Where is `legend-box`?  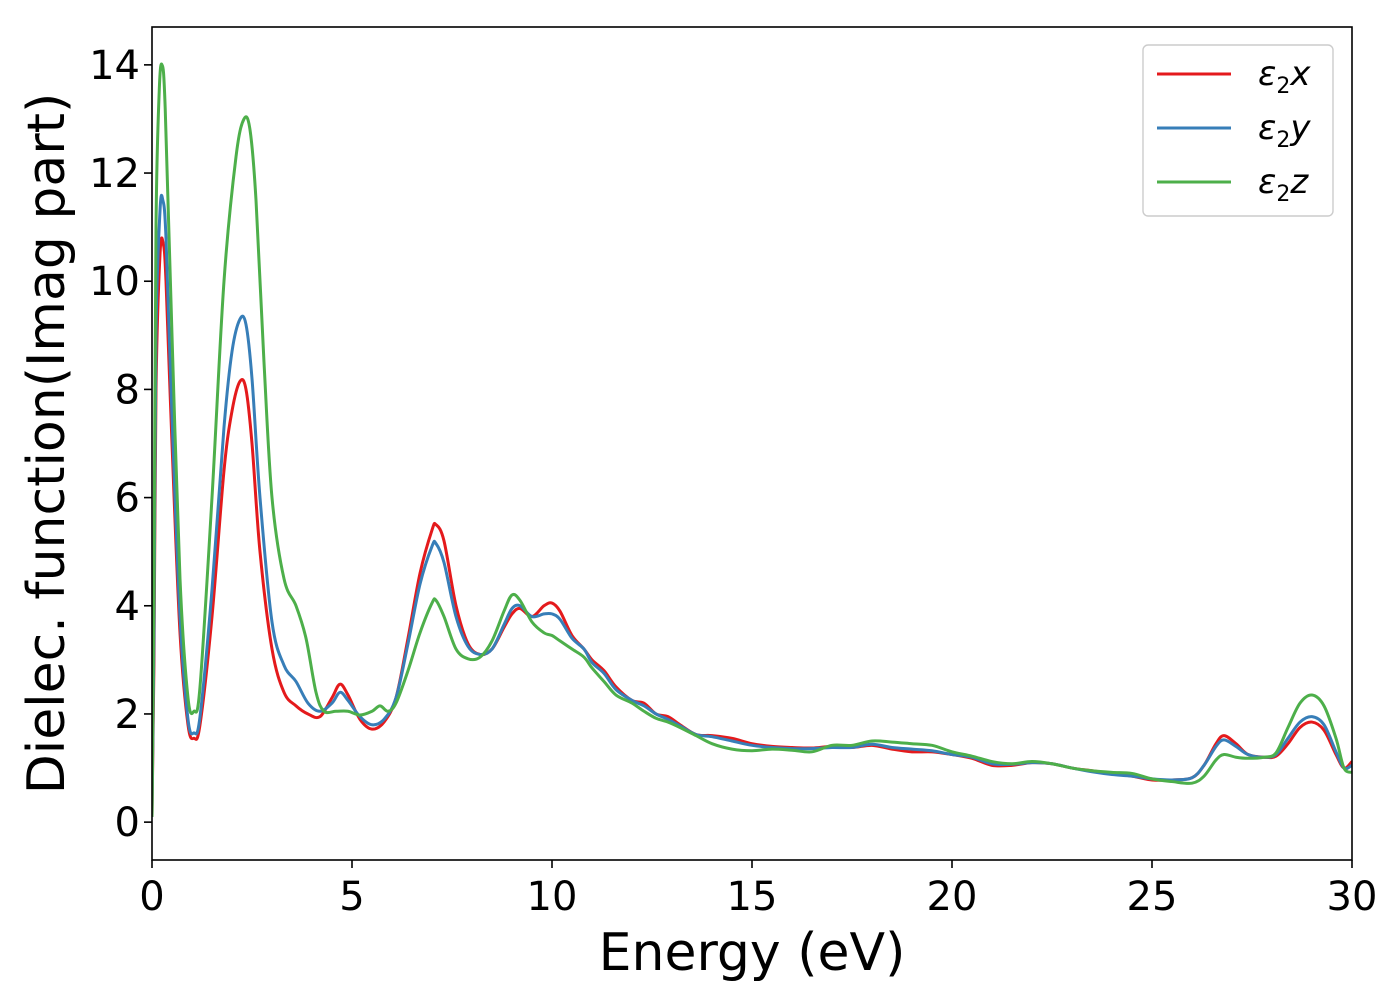 legend-box is located at coordinates (1238, 130).